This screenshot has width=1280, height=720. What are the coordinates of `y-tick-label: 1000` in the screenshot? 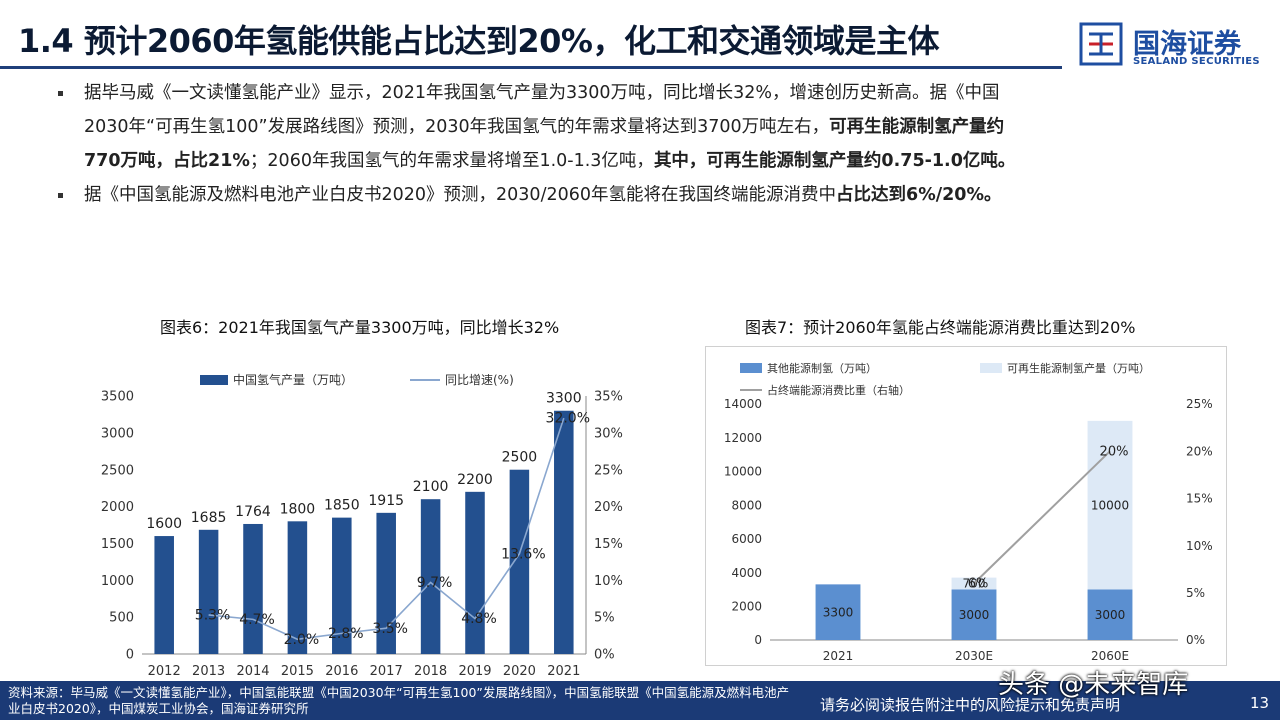 It's located at (117, 581).